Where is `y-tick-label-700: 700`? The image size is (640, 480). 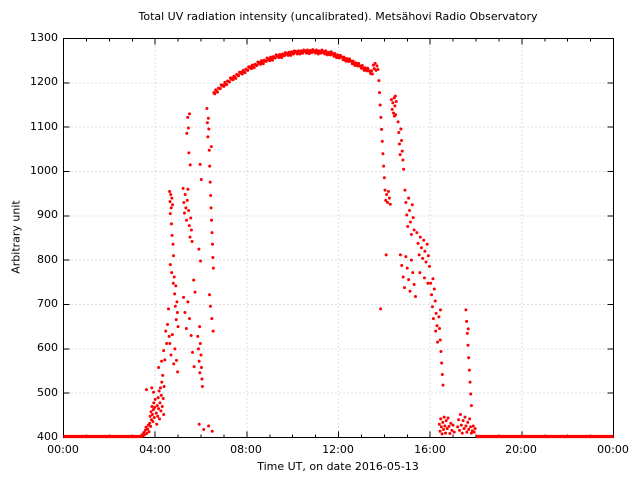
y-tick-label-700: 700 is located at coordinates (47, 303).